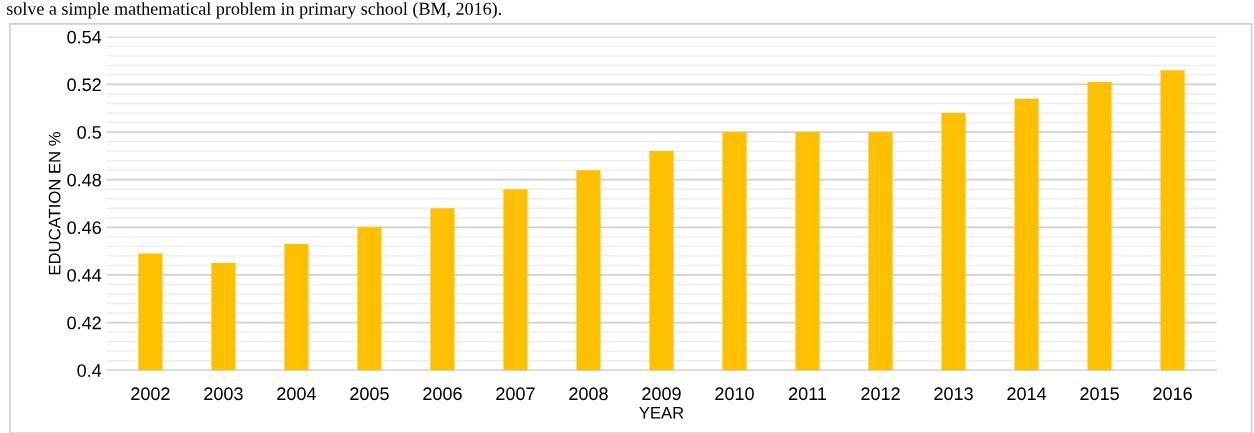 Image resolution: width=1254 pixels, height=433 pixels. Describe the element at coordinates (84, 180) in the screenshot. I see `y-tick-label: 0.48` at that location.